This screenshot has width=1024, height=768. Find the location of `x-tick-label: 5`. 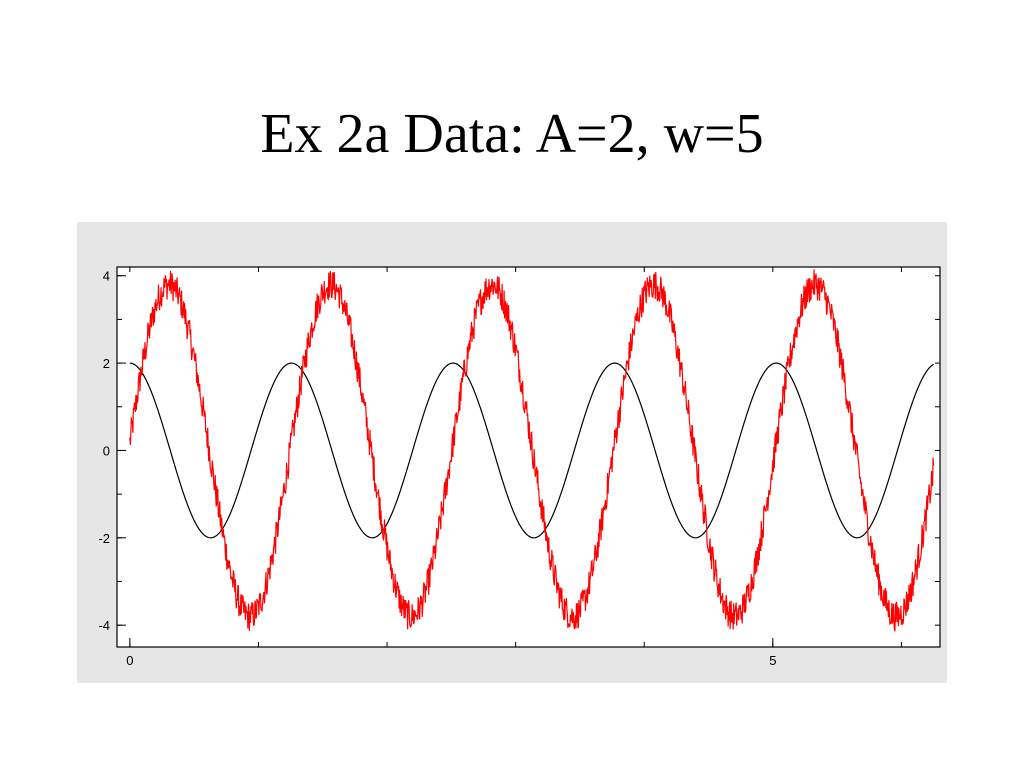

x-tick-label: 5 is located at coordinates (772, 660).